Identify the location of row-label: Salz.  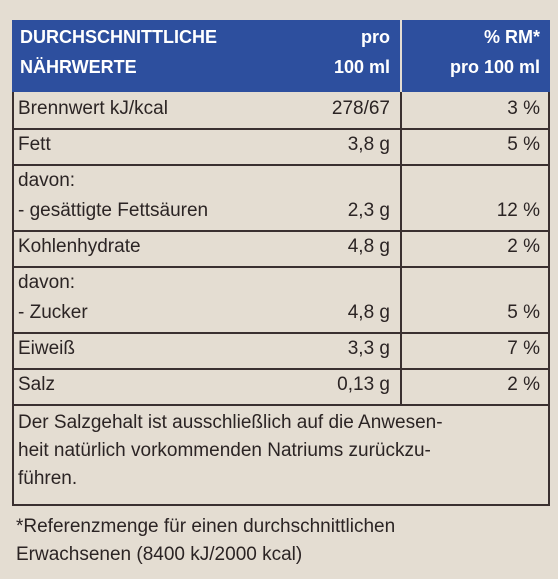
(36, 384).